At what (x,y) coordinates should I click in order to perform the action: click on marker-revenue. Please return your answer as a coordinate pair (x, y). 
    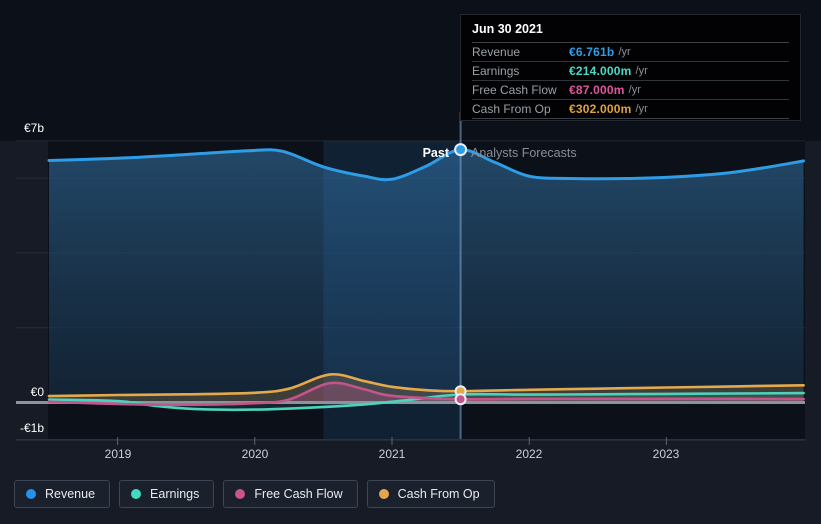
    Looking at the image, I should click on (461, 150).